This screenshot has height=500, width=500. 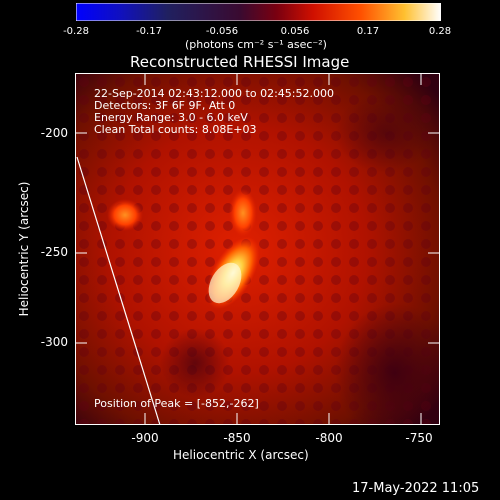 What do you see at coordinates (222, 31) in the screenshot?
I see `colorbar-tick: -0.056` at bounding box center [222, 31].